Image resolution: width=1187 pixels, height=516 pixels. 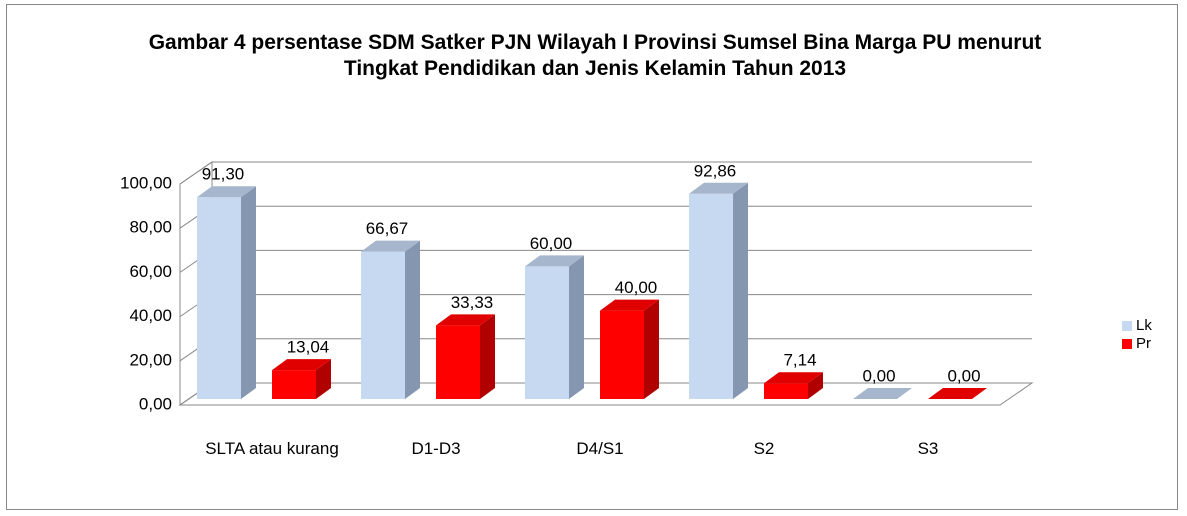 What do you see at coordinates (155, 403) in the screenshot?
I see `y-tick-label: 0,00` at bounding box center [155, 403].